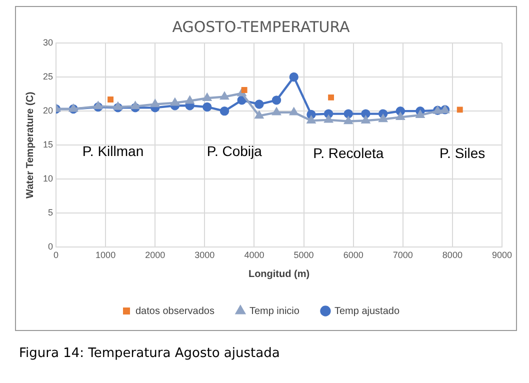  I want to click on x-tick-label: 7000, so click(402, 255).